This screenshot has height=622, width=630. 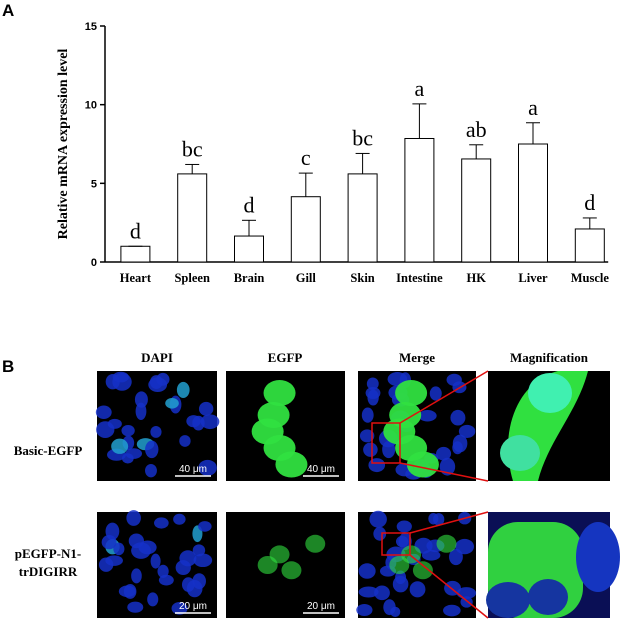 What do you see at coordinates (249, 278) in the screenshot?
I see `x-tick-label: Brain` at bounding box center [249, 278].